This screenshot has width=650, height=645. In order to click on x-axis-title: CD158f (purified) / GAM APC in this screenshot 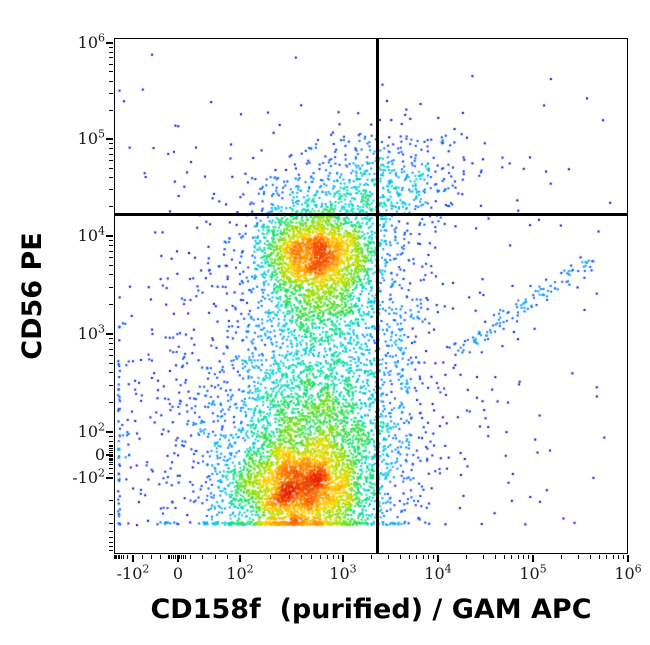, I will do `click(371, 609)`.